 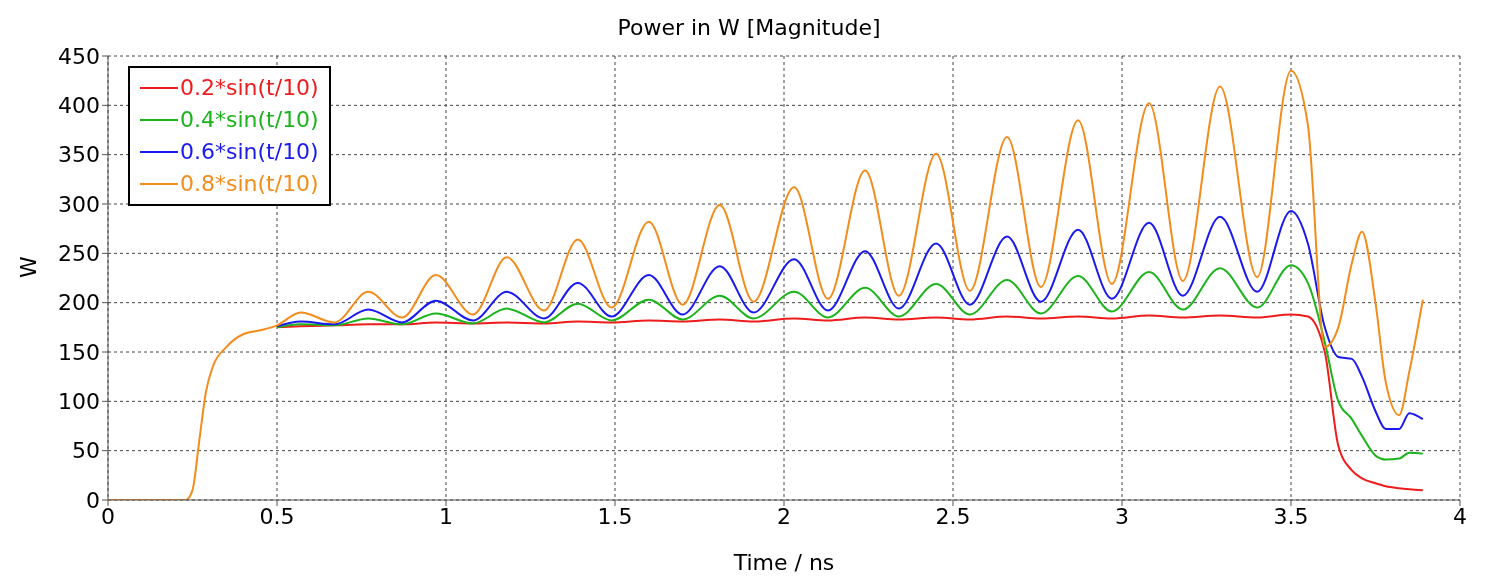 I want to click on x-tick-label: 3.5, so click(x=1291, y=516).